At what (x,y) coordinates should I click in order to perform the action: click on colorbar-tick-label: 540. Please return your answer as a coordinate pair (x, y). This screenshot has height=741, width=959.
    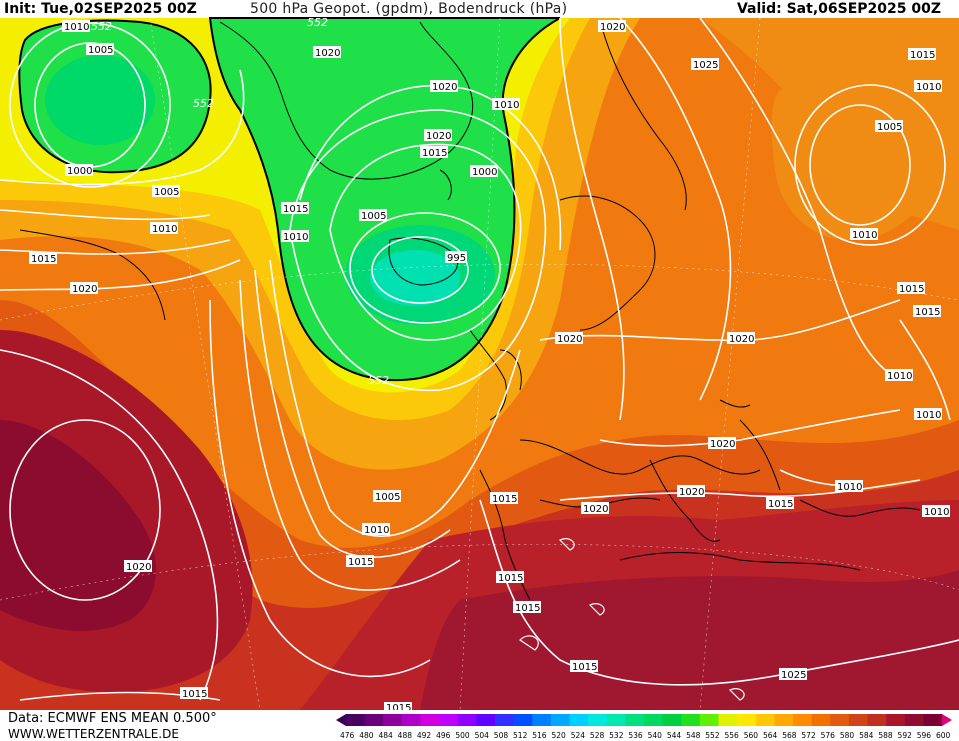
    Looking at the image, I should click on (655, 735).